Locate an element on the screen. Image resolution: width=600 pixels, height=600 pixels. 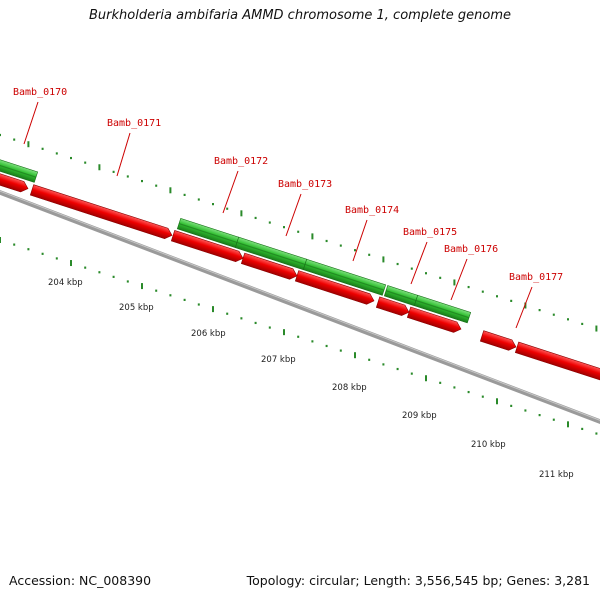
gene-label-3: Bamb_0172 is located at coordinates (241, 161).